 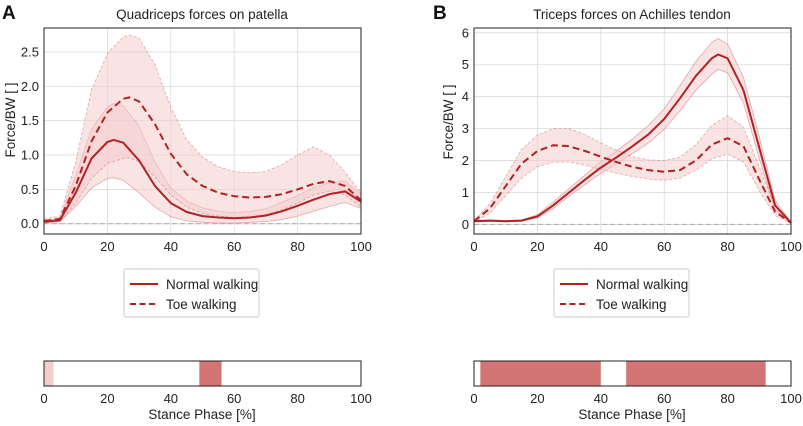 I want to click on panel-b-band-toe, so click(x=632, y=170).